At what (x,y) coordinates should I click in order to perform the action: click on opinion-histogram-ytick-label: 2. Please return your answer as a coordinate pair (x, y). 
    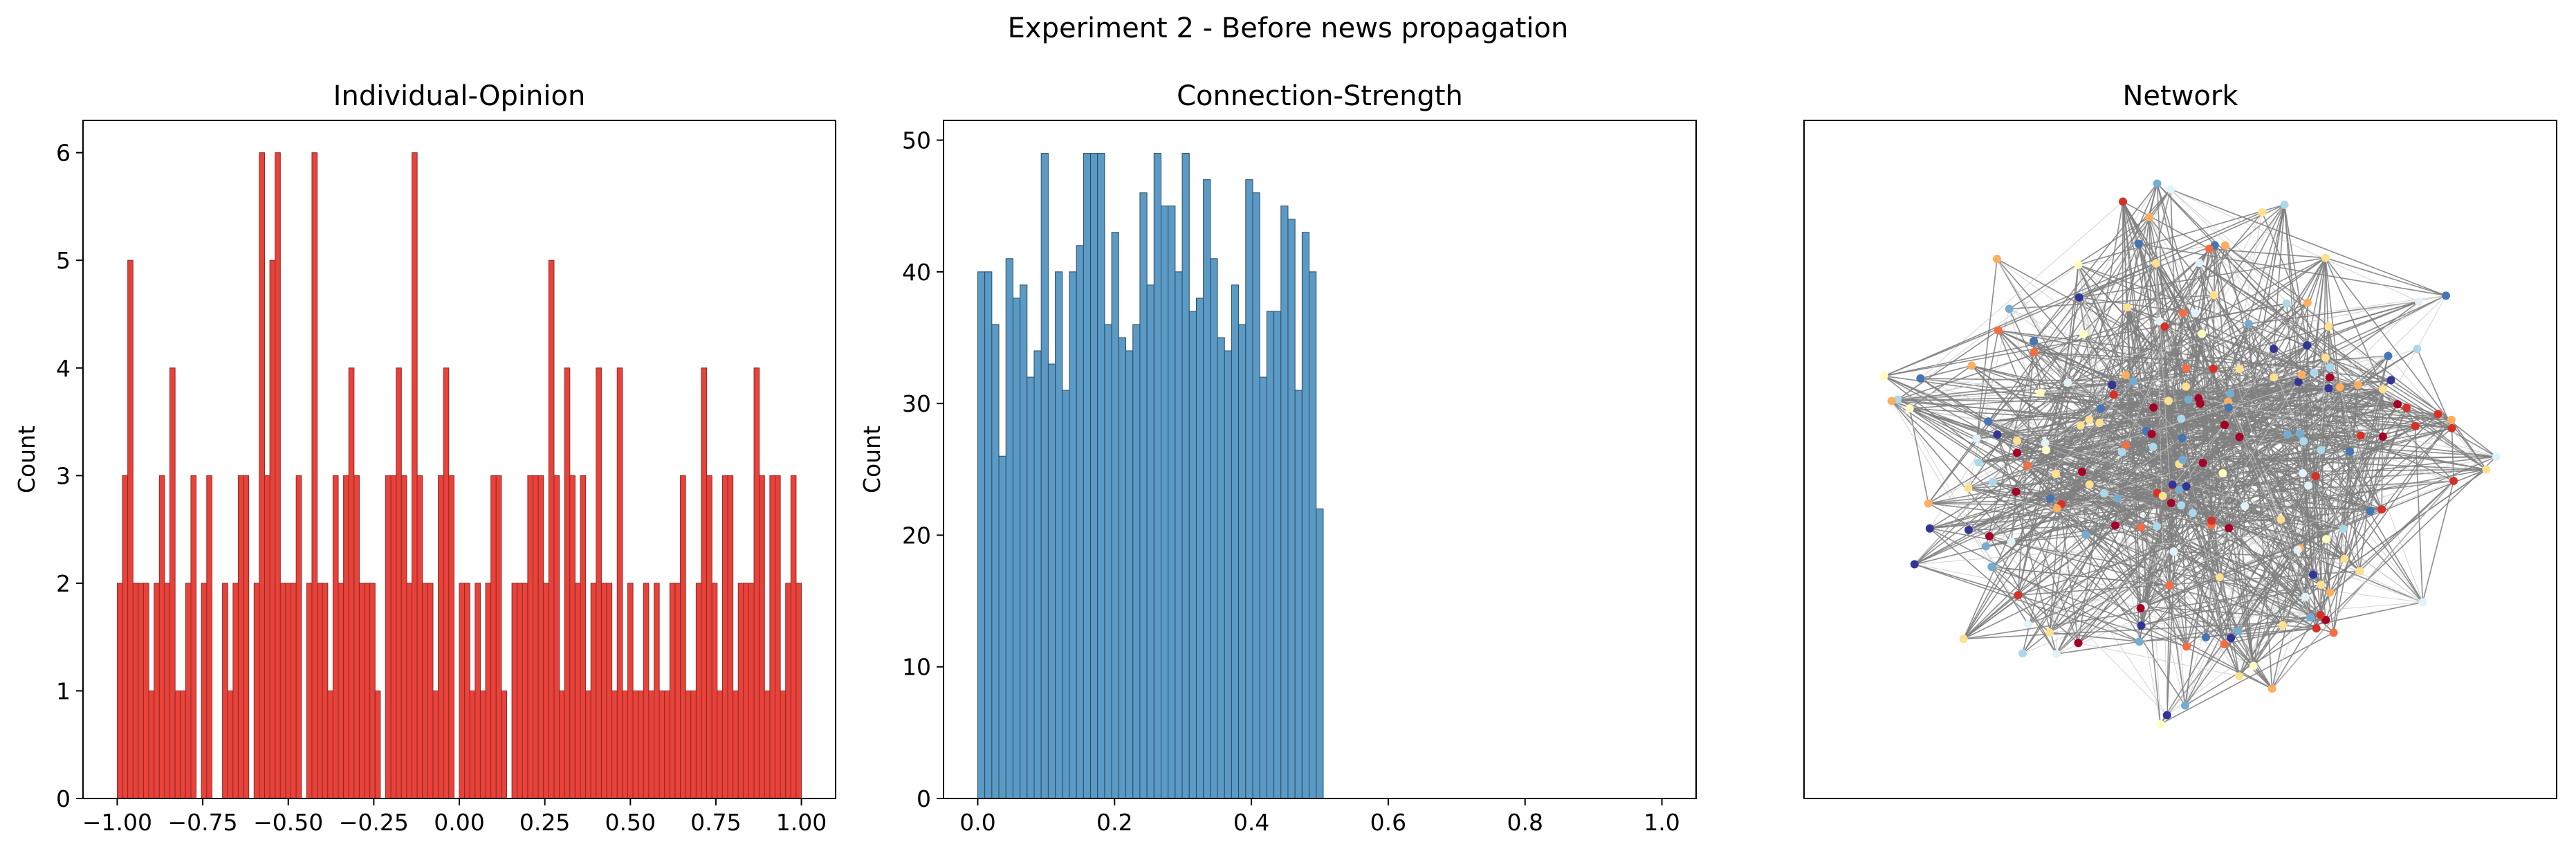
    Looking at the image, I should click on (63, 583).